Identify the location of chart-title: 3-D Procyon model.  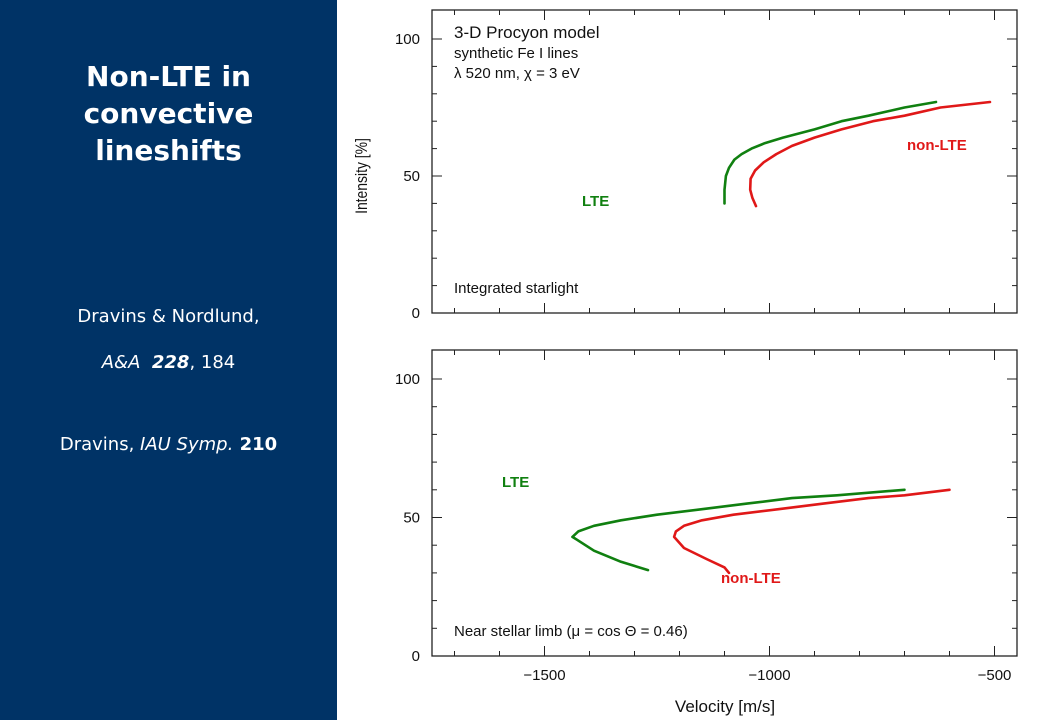
(527, 32).